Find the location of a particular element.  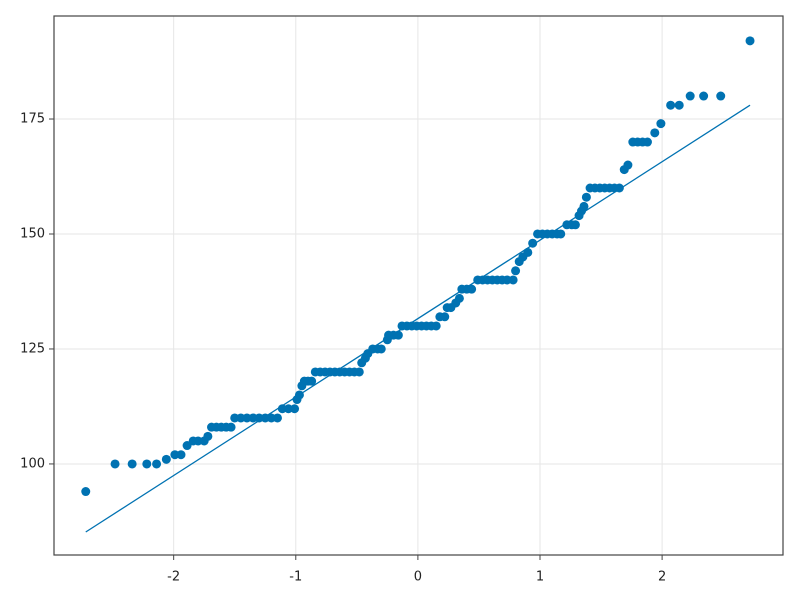

x-tick-label: -1 is located at coordinates (295, 577).